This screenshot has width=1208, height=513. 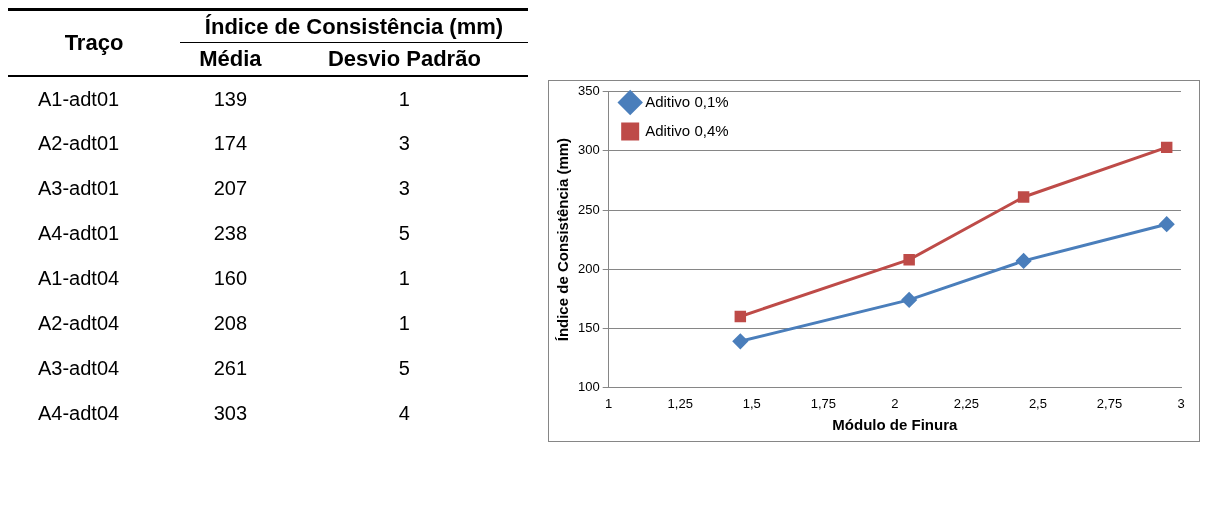 I want to click on x-tick-label: 1,5, so click(x=751, y=403).